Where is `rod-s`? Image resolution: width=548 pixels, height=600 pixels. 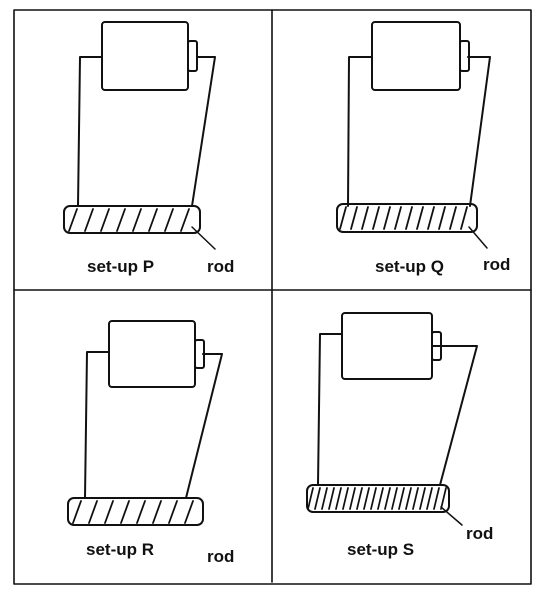
rod-s is located at coordinates (378, 498).